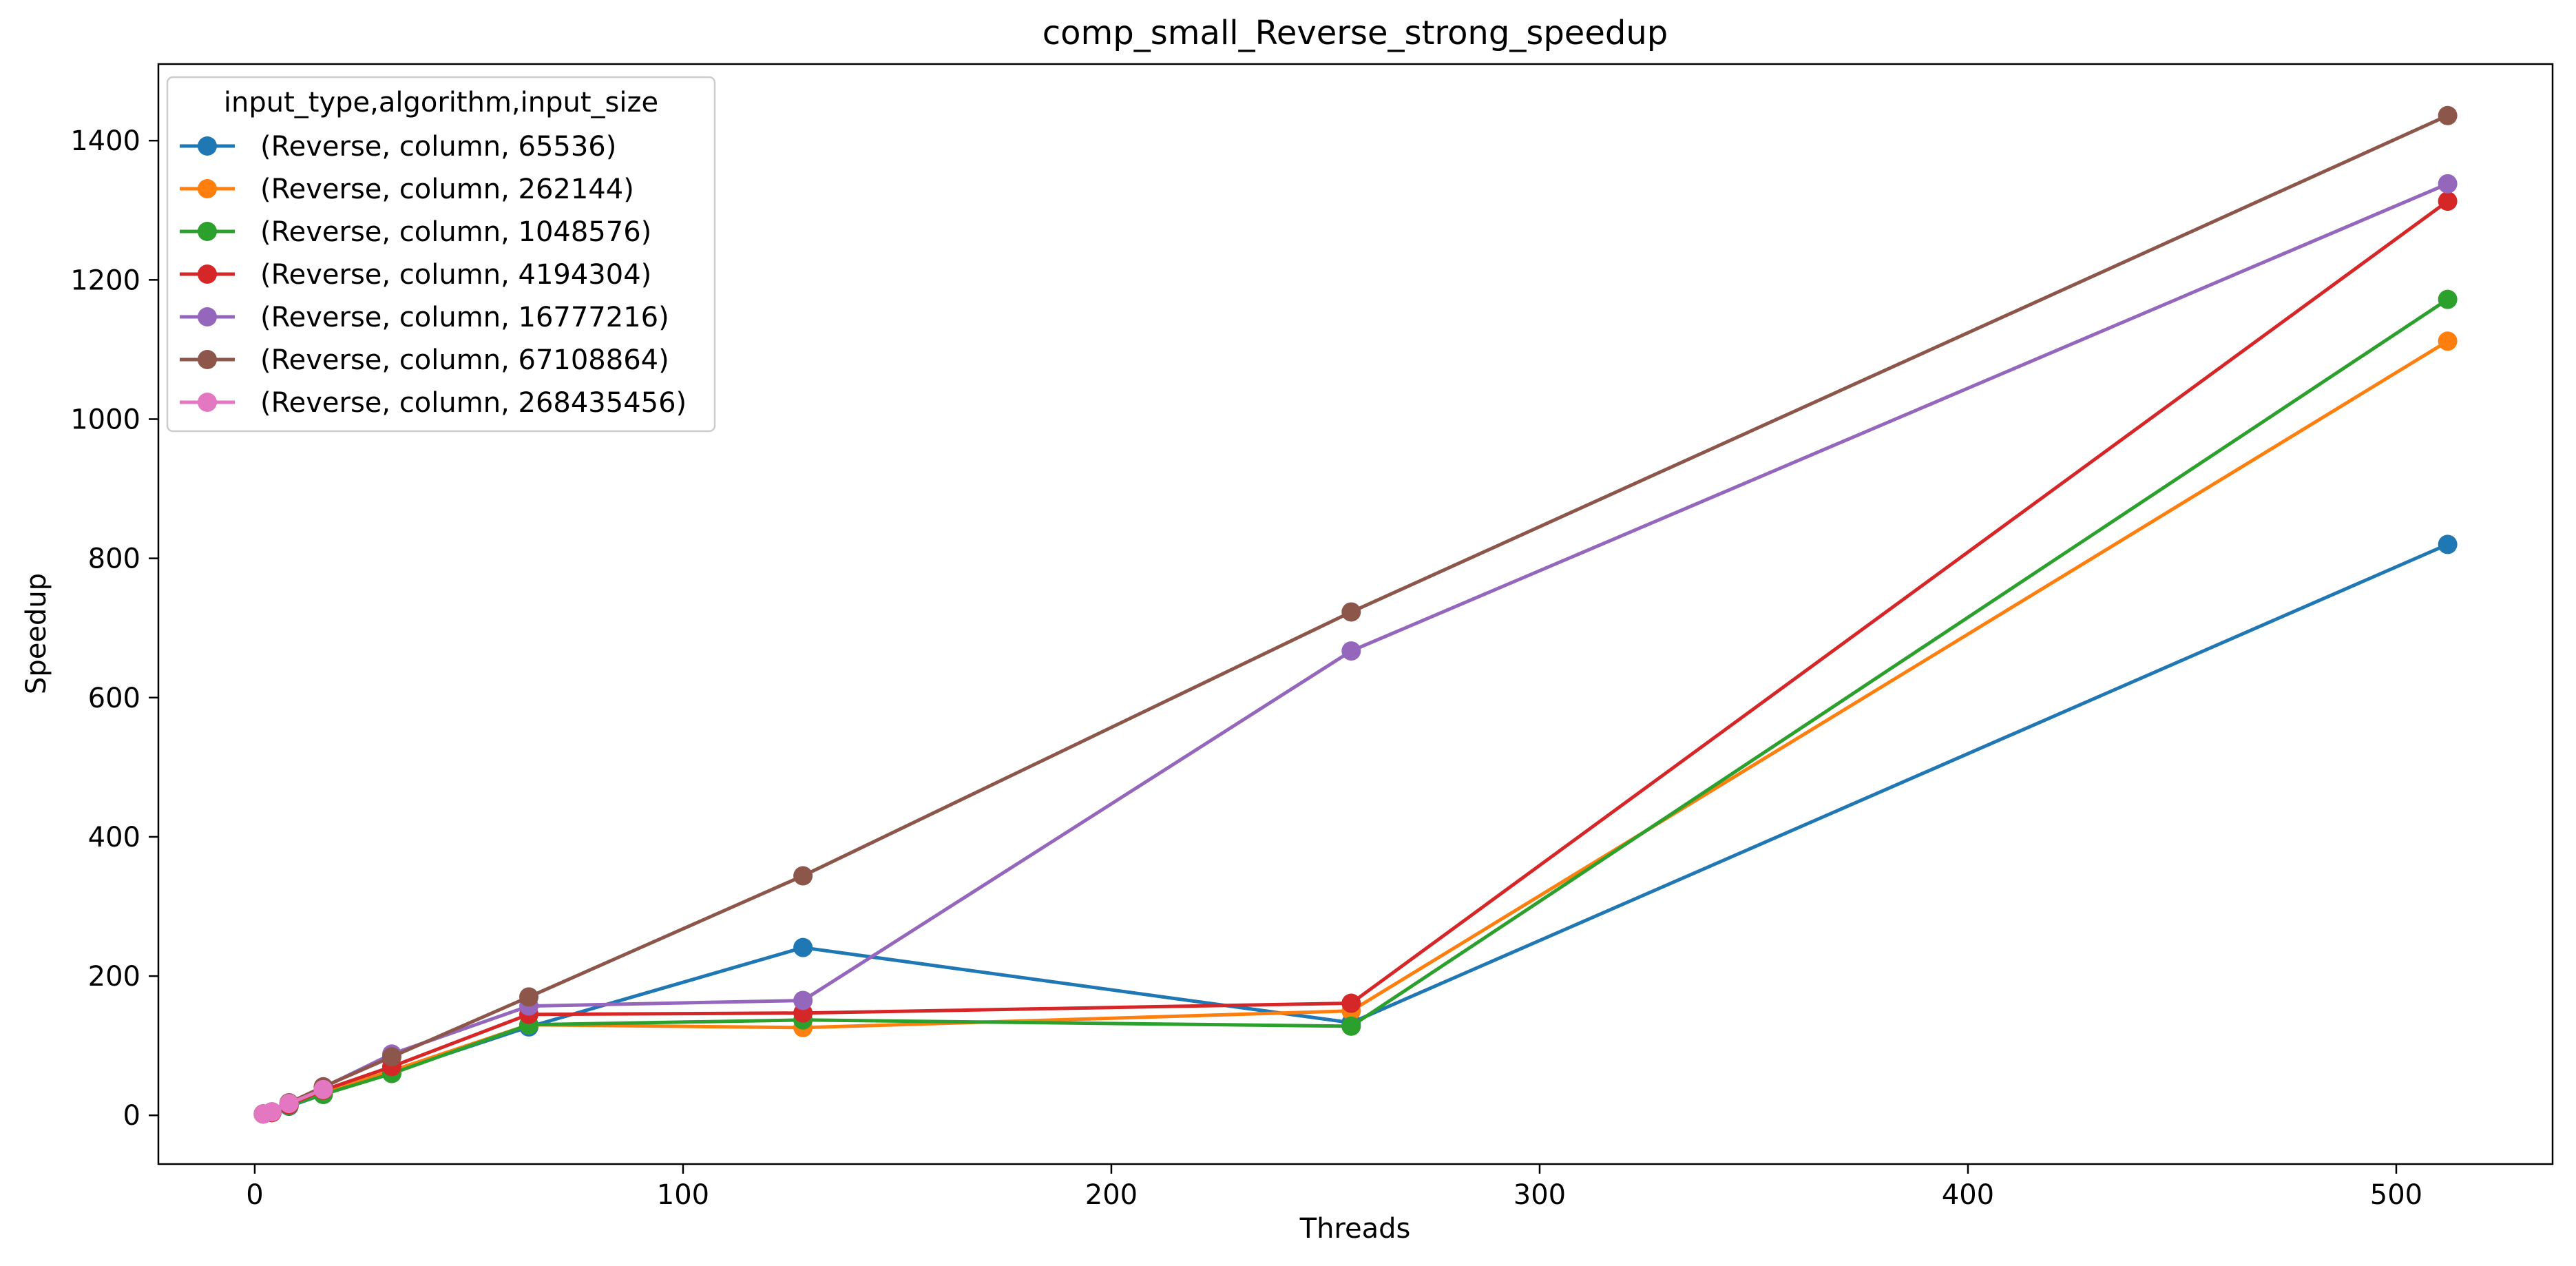 The width and height of the screenshot is (2576, 1266). What do you see at coordinates (1355, 33) in the screenshot?
I see `chart-title: comp_small_Reverse_strong_speedup` at bounding box center [1355, 33].